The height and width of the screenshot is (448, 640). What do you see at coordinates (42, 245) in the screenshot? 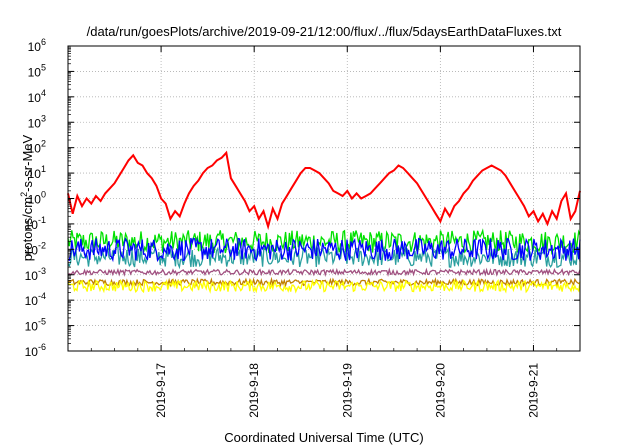
I see `y-tick-exp: -2` at bounding box center [42, 245].